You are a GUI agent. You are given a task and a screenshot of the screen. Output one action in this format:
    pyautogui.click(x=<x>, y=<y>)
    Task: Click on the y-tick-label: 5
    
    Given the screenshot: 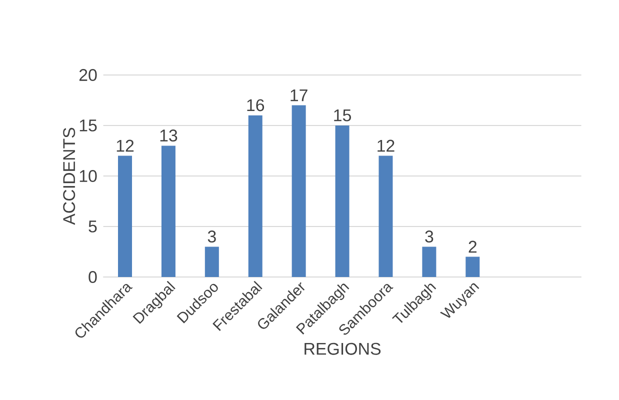 What is the action you would take?
    pyautogui.click(x=92, y=226)
    